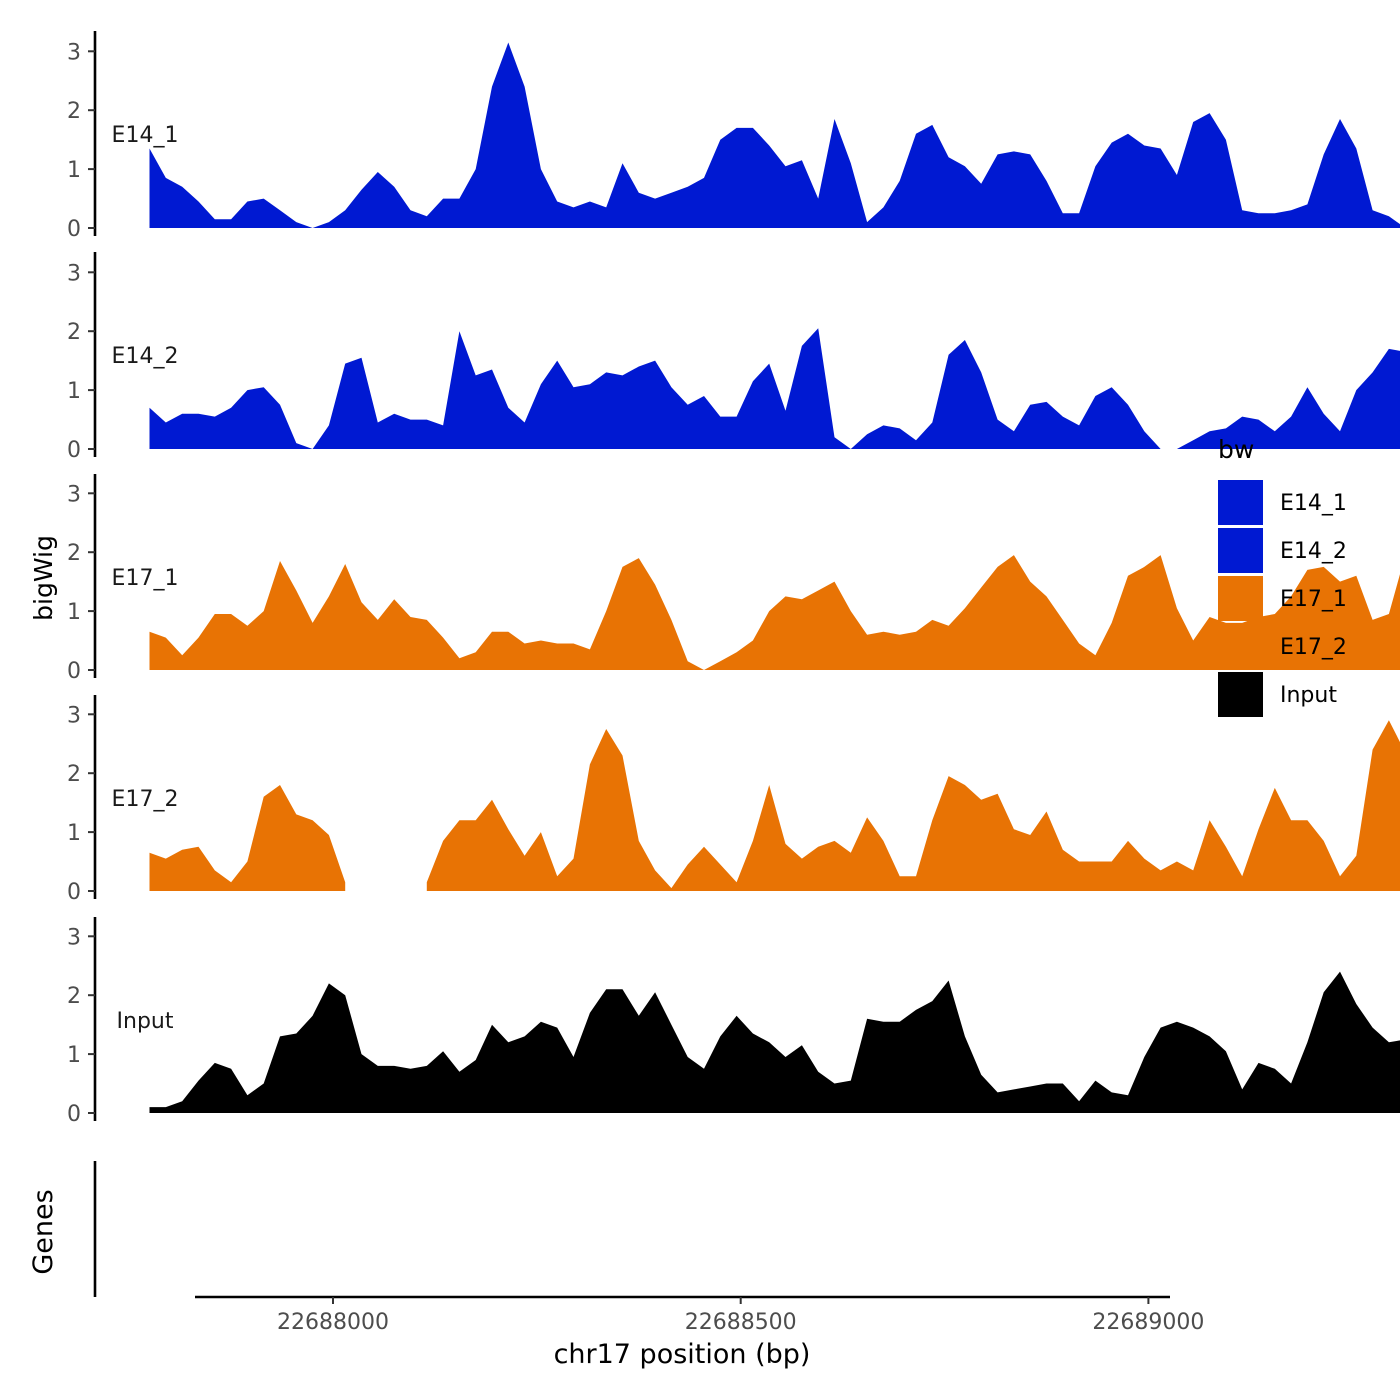  What do you see at coordinates (1313, 551) in the screenshot?
I see `legend-label: E14_2` at bounding box center [1313, 551].